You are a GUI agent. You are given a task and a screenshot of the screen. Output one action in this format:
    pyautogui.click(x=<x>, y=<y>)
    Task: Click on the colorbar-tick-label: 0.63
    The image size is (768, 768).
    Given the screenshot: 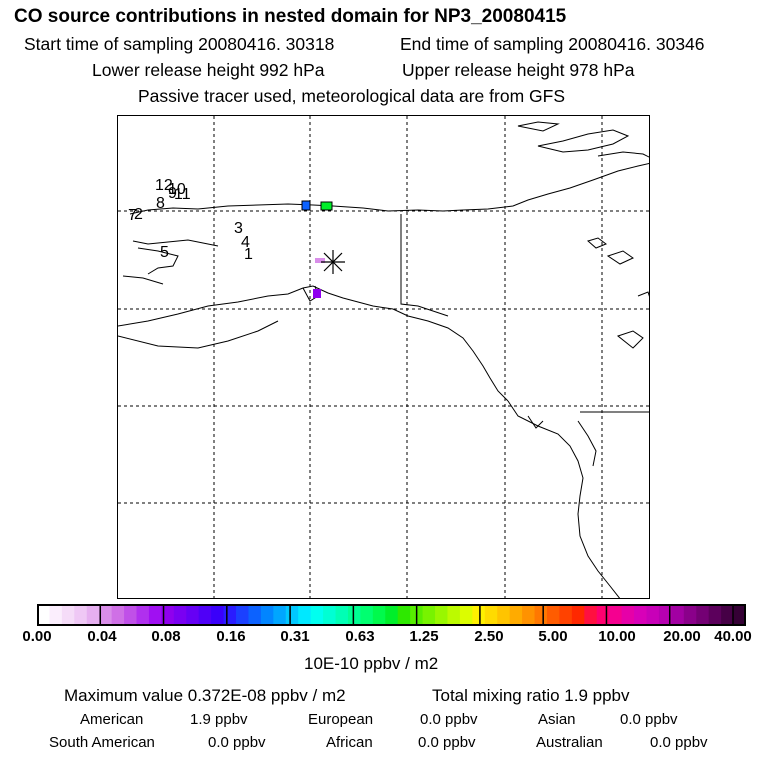 What is the action you would take?
    pyautogui.click(x=360, y=636)
    